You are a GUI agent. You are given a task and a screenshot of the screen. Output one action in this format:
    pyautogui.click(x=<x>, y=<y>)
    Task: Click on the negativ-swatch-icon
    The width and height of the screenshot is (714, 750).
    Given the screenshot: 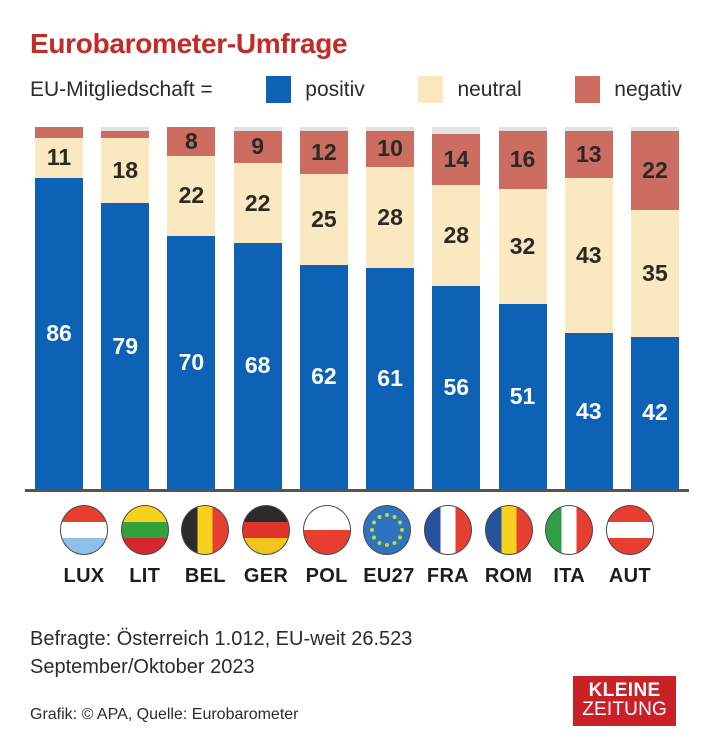 What is the action you would take?
    pyautogui.click(x=588, y=89)
    